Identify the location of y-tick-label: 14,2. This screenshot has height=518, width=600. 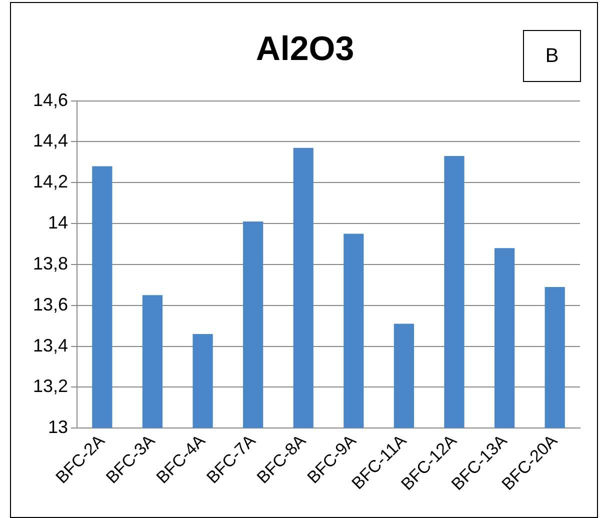
(50, 182).